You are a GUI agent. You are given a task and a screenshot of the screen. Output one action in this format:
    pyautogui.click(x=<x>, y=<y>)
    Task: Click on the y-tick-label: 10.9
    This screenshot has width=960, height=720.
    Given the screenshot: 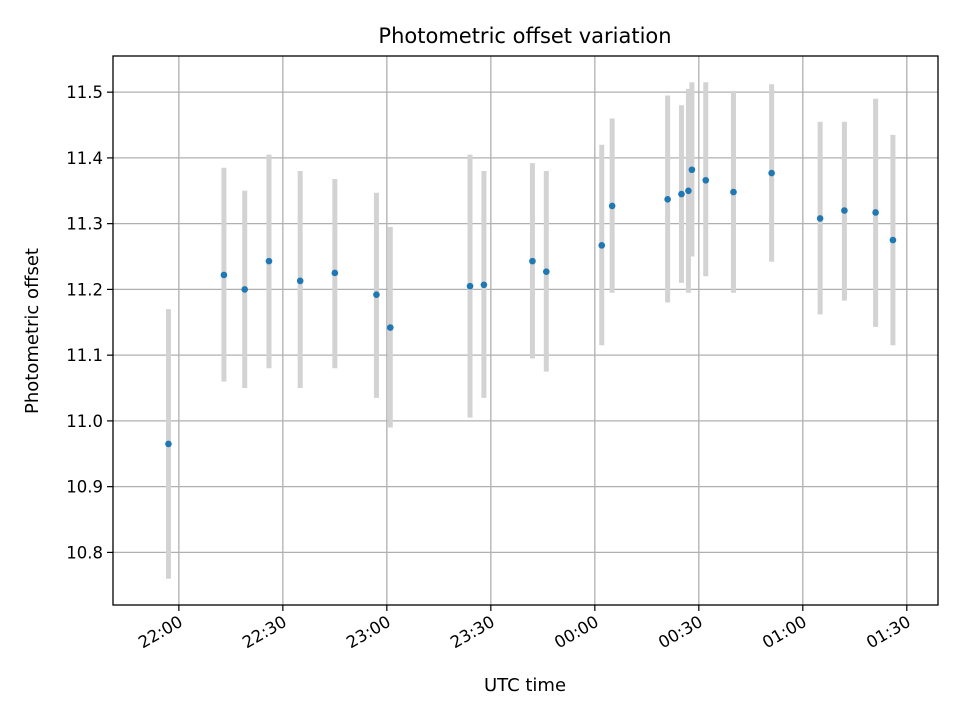 What is the action you would take?
    pyautogui.click(x=84, y=487)
    